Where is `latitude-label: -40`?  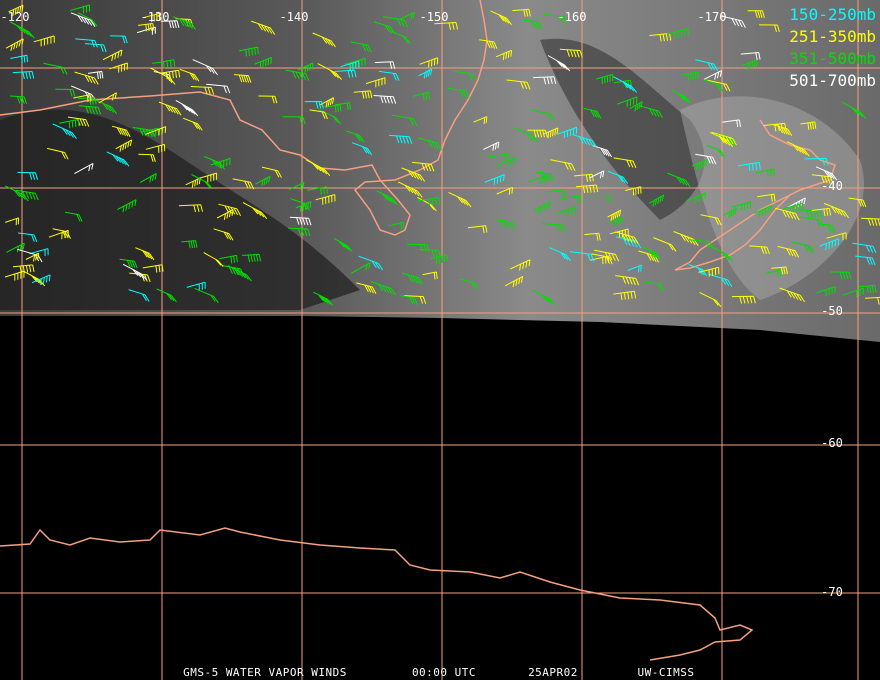 latitude-label: -40 is located at coordinates (832, 186).